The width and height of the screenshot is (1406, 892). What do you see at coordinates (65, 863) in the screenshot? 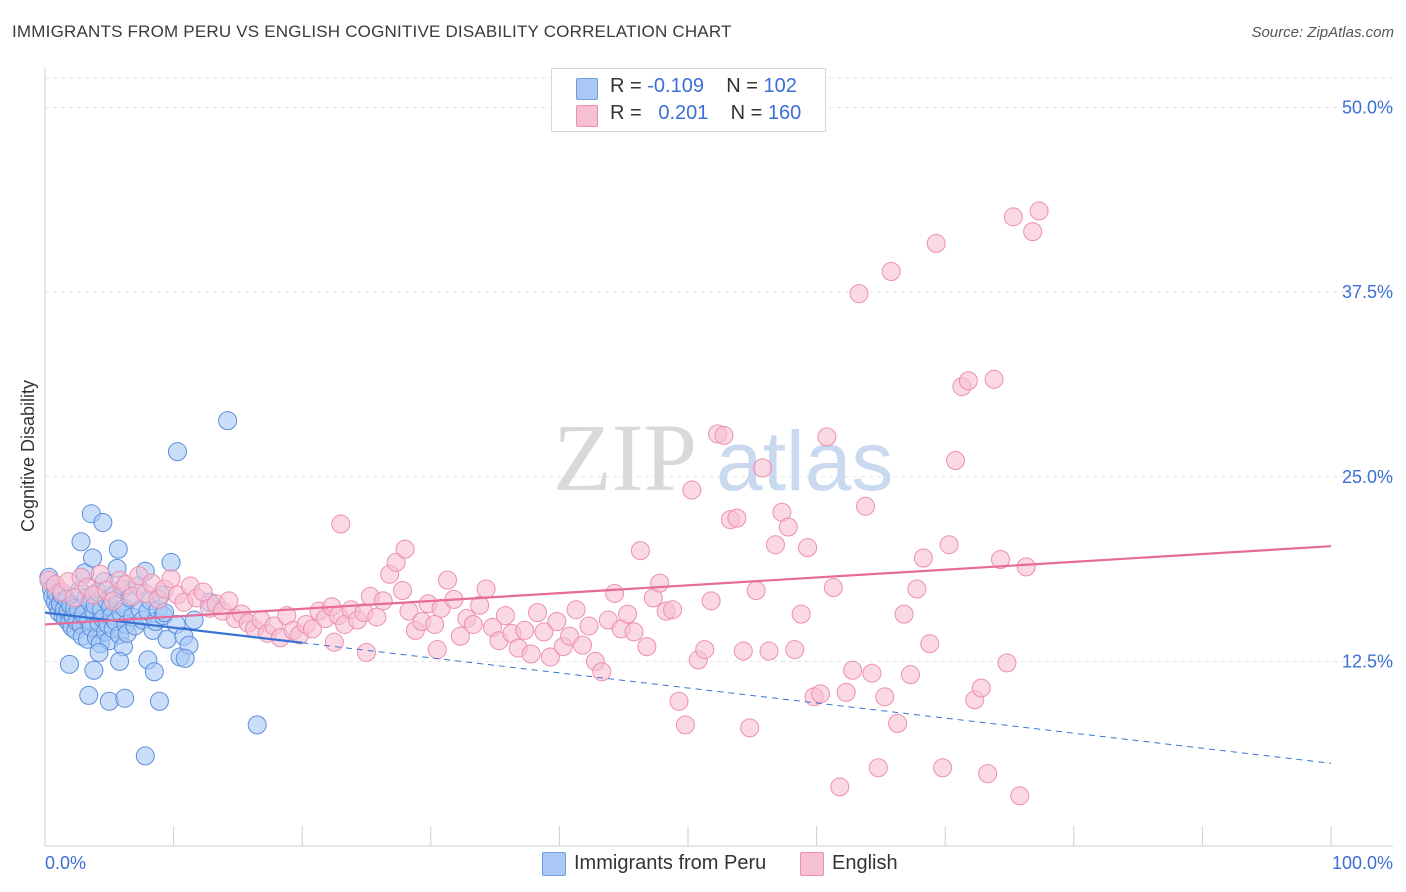
I see `x-tick-label-min: 0.0%` at bounding box center [65, 863].